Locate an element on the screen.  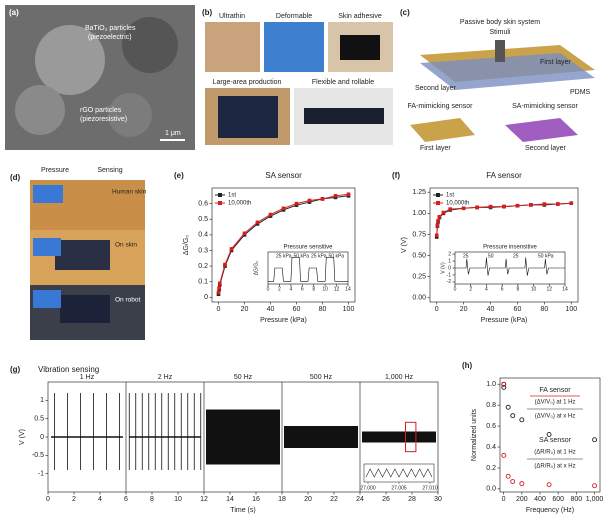
y-tick-label: 0.25 is located at coordinates (419, 277).